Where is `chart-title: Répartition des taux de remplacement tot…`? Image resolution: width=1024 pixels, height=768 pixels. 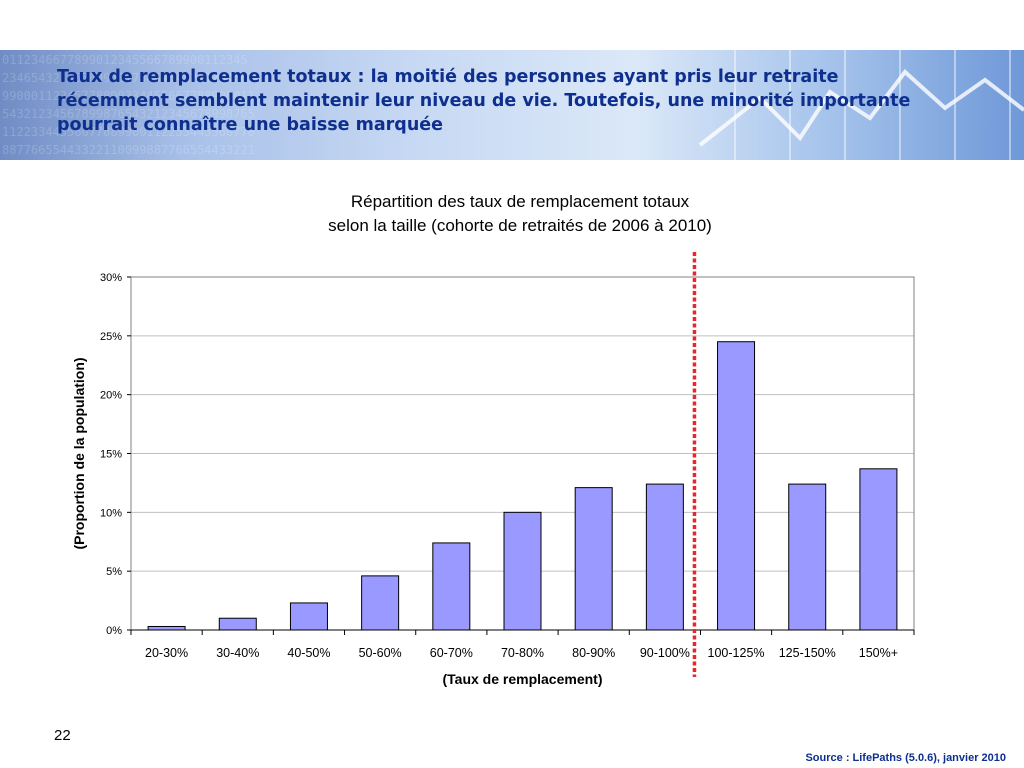
chart-title: Répartition des taux de remplacement tot… is located at coordinates (520, 214).